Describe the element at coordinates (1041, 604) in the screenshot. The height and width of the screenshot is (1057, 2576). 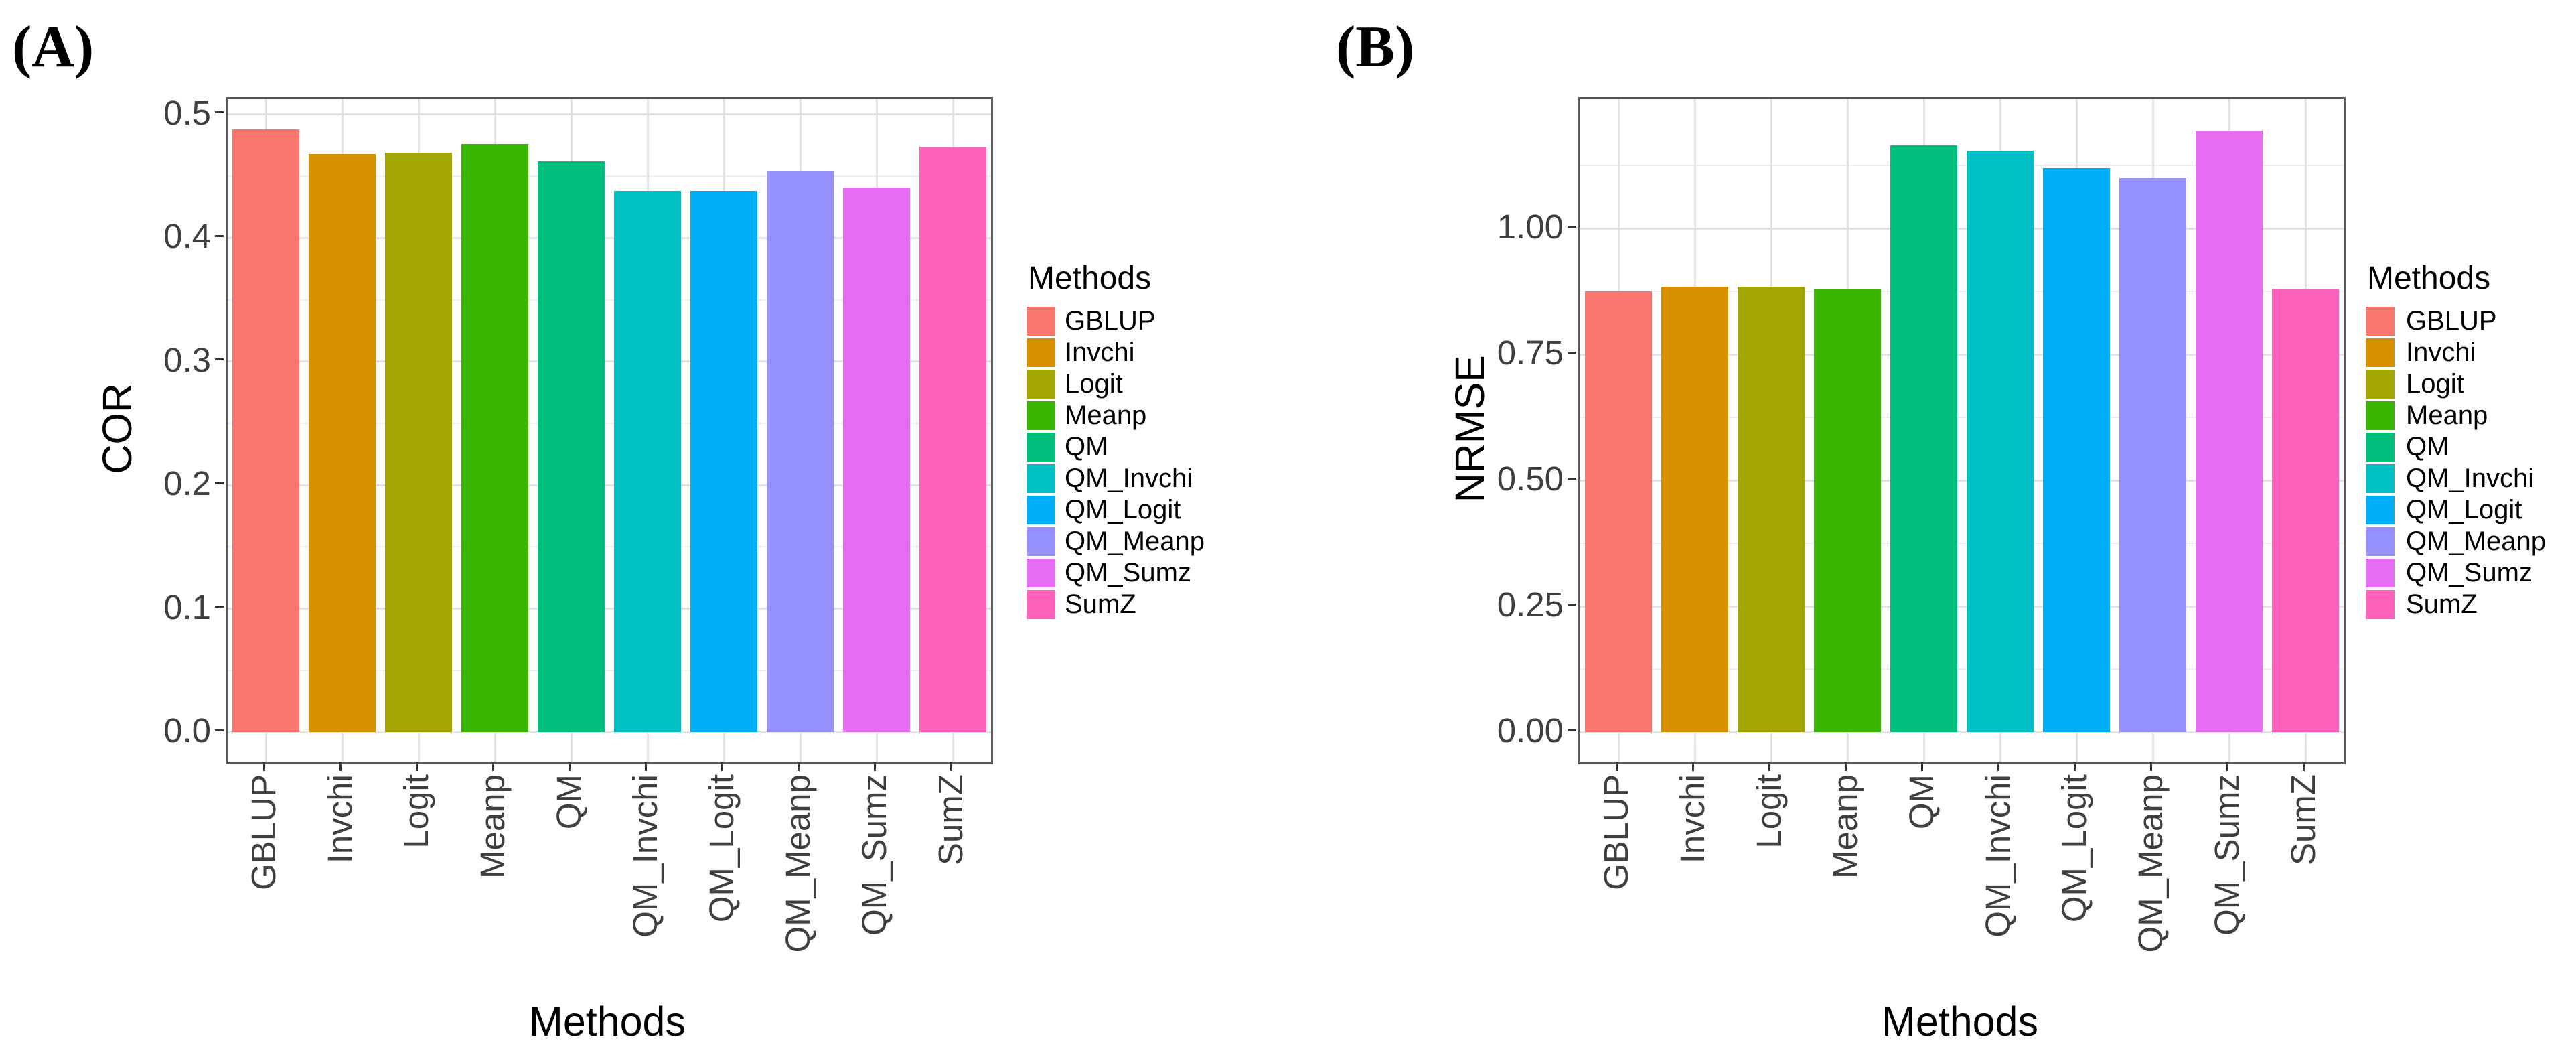
I see `legend-swatch-SumZ` at that location.